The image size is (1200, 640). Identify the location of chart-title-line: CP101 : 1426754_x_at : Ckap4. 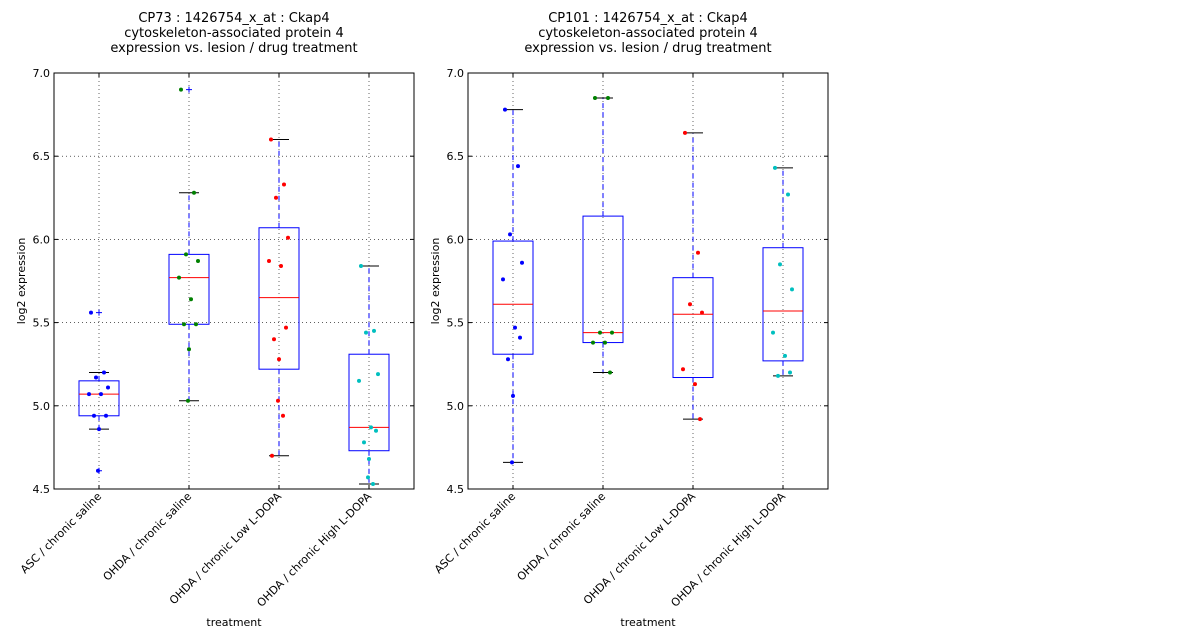
(648, 18).